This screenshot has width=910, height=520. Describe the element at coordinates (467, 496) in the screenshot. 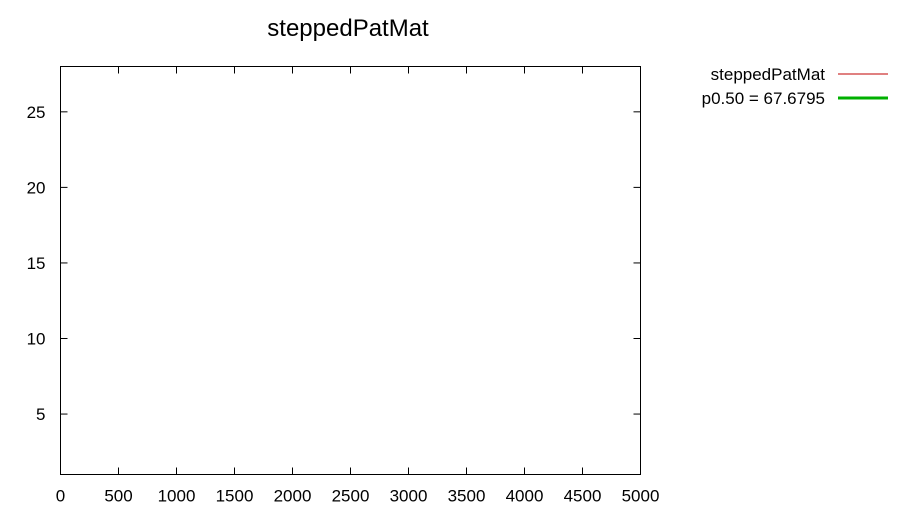

I see `x-tick-label: 3500` at that location.